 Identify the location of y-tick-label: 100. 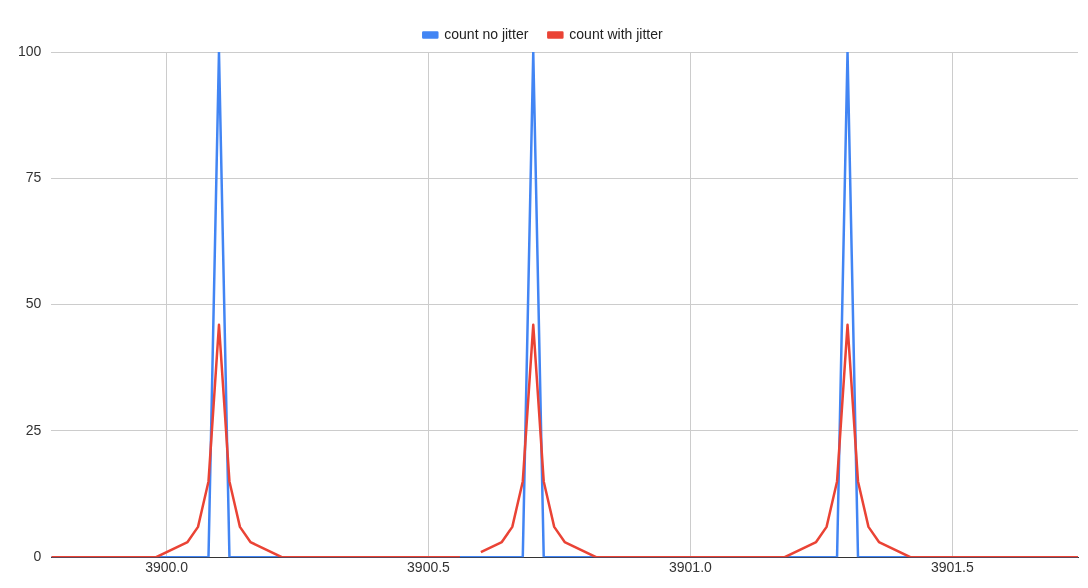
(30, 50).